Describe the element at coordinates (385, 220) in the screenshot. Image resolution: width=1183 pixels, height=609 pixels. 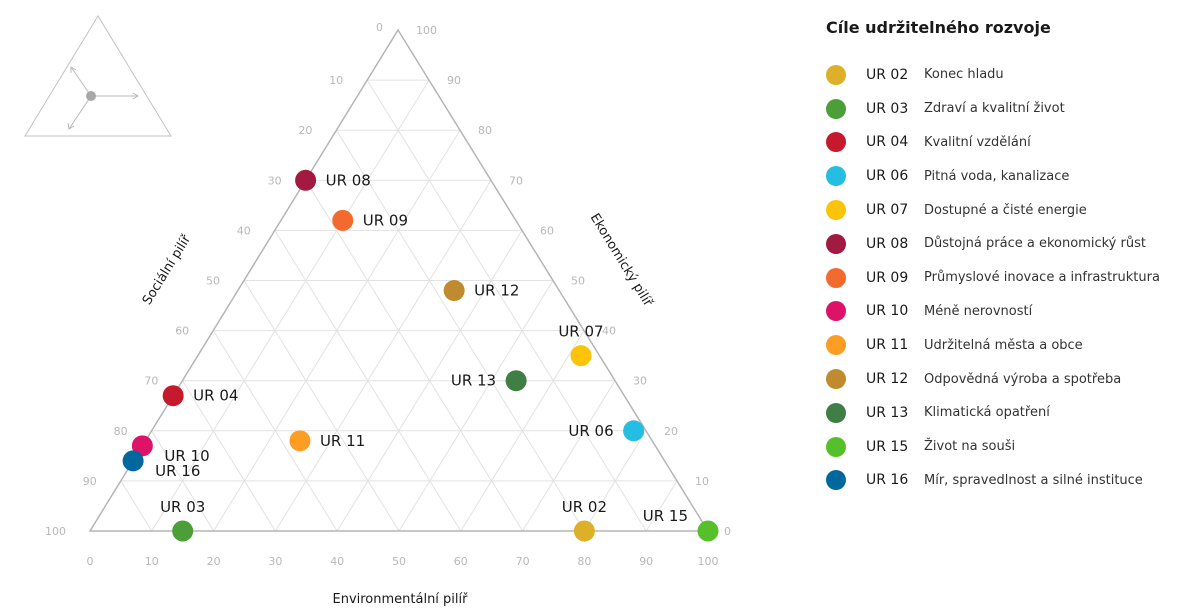
I see `data-point-label: UR 09` at that location.